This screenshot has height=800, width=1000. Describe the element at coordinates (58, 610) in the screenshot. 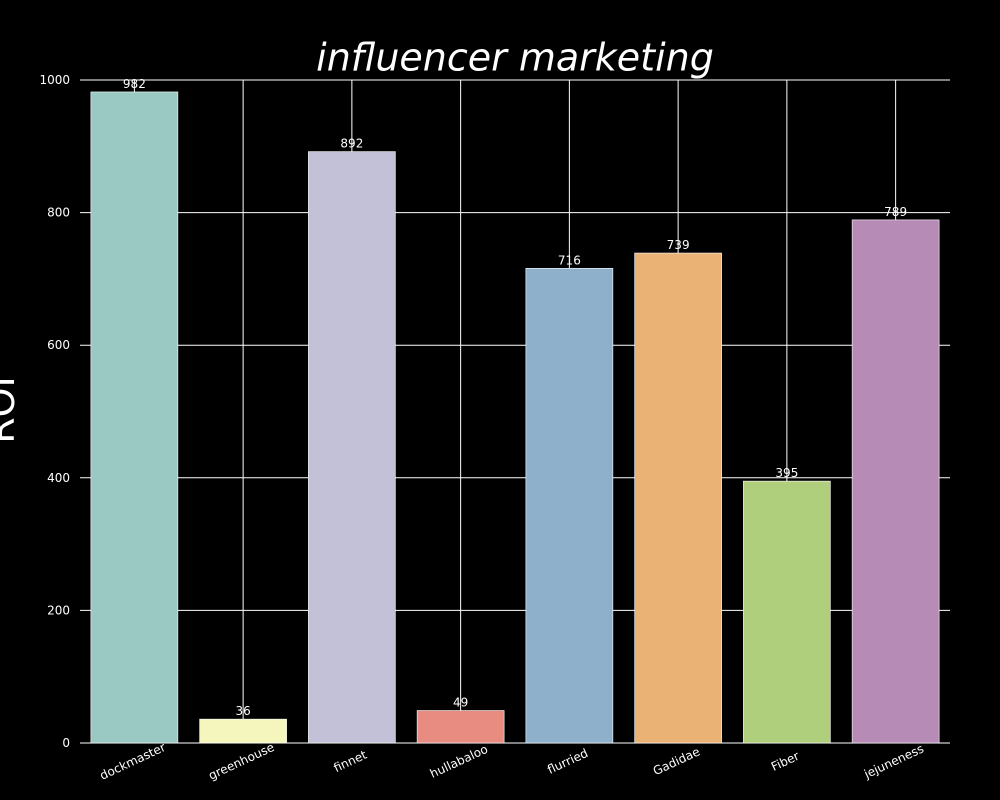

I see `y-tick-label: 200` at that location.